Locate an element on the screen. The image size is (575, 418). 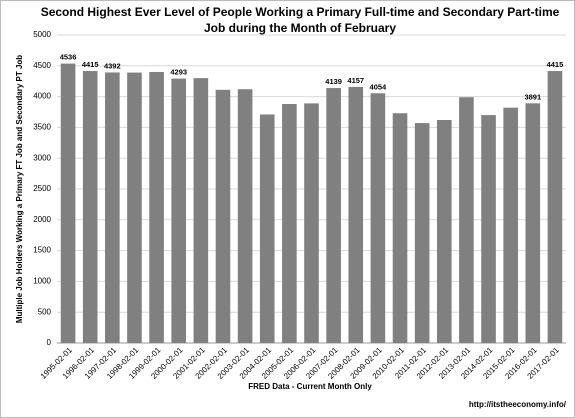
y-tick-label: 1000 is located at coordinates (42, 281).